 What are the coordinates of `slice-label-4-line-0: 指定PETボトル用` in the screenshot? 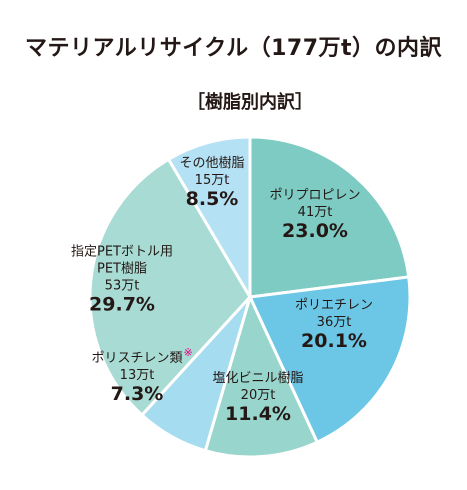 It's located at (122, 252).